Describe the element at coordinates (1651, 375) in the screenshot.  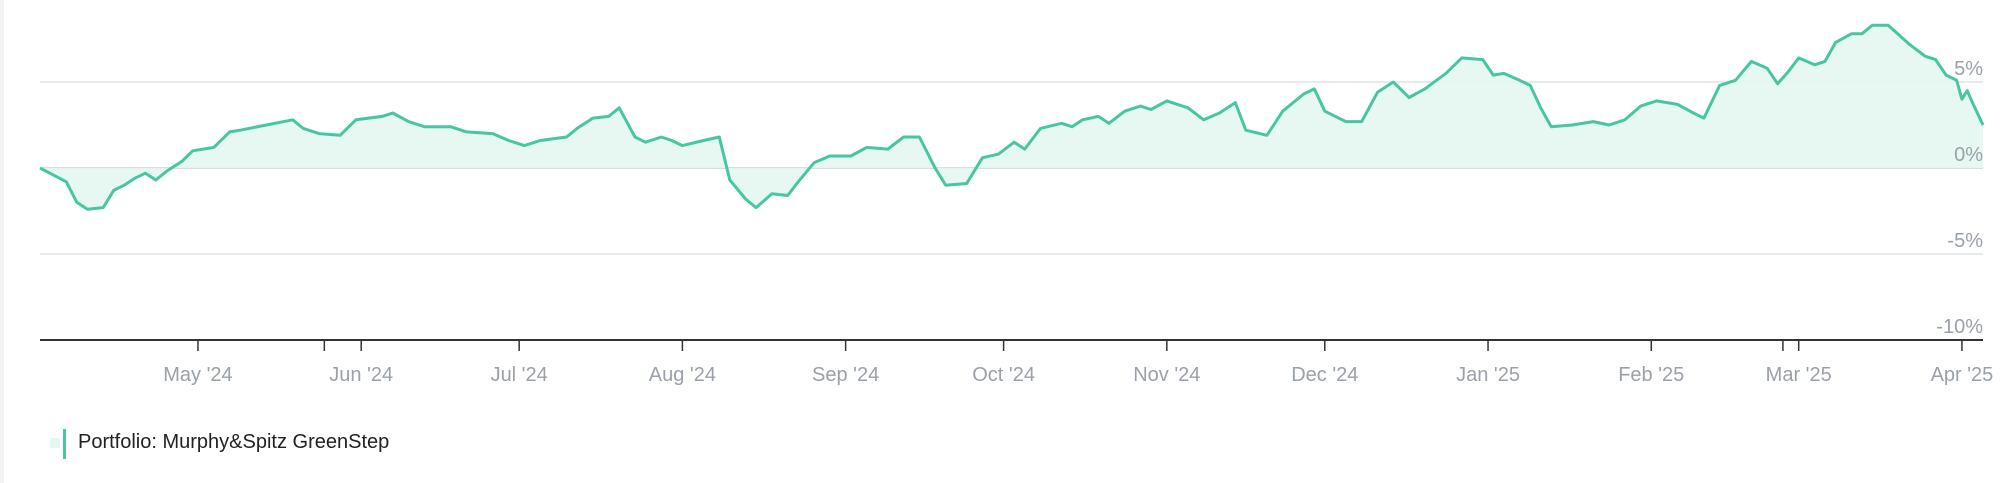
I see `x-tick-label: Feb '25` at that location.